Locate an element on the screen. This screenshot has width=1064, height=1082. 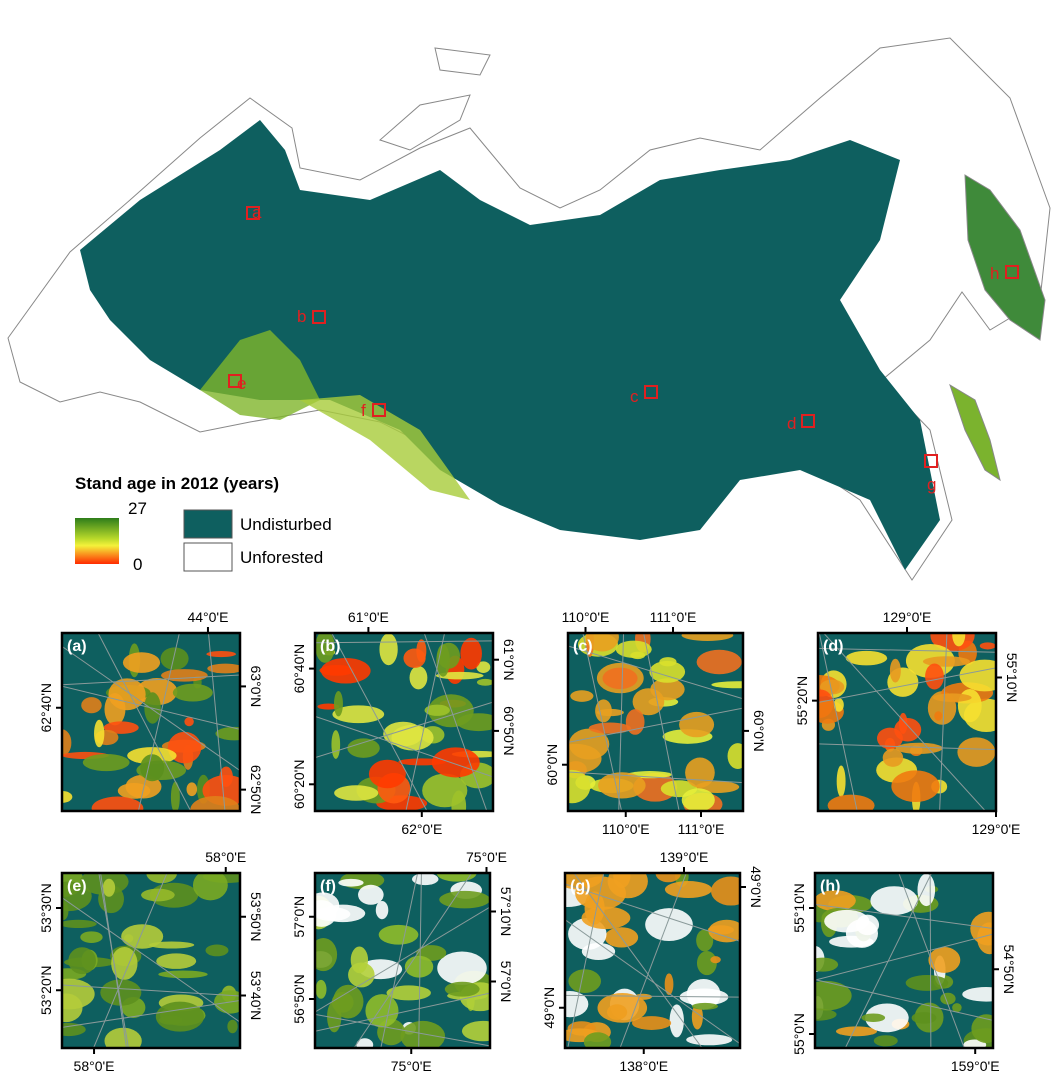
colorbar-min: 0 is located at coordinates (137, 564).